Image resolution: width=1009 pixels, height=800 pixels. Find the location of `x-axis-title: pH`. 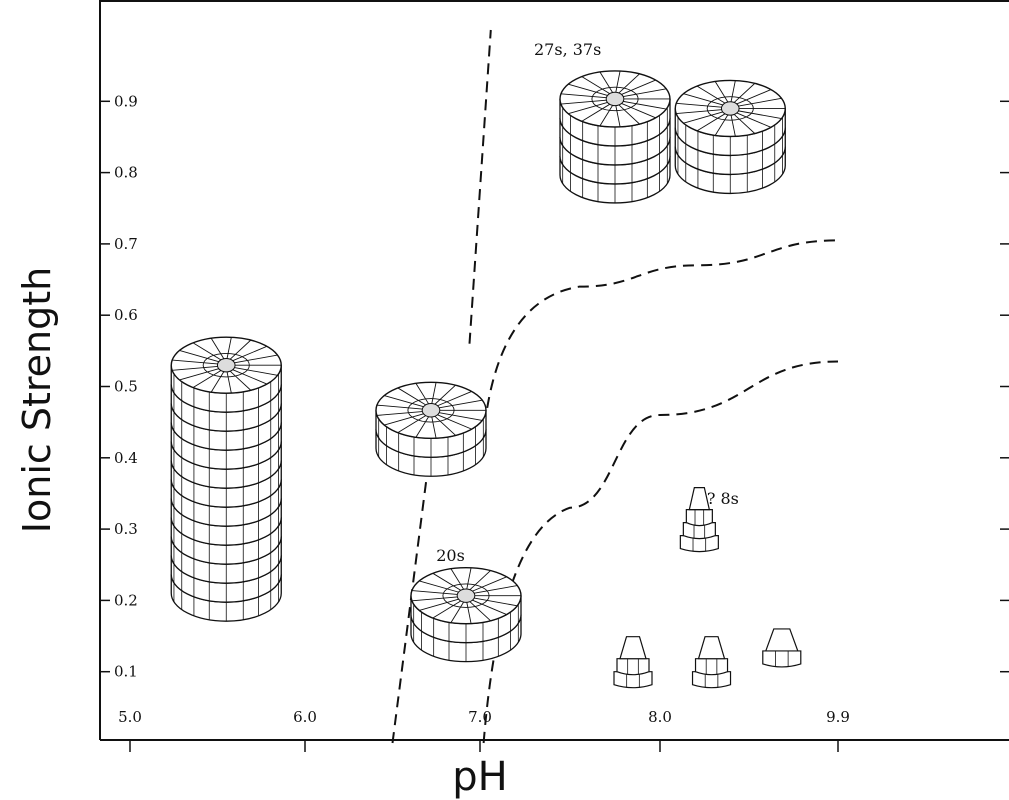

x-axis-title: pH is located at coordinates (479, 777).